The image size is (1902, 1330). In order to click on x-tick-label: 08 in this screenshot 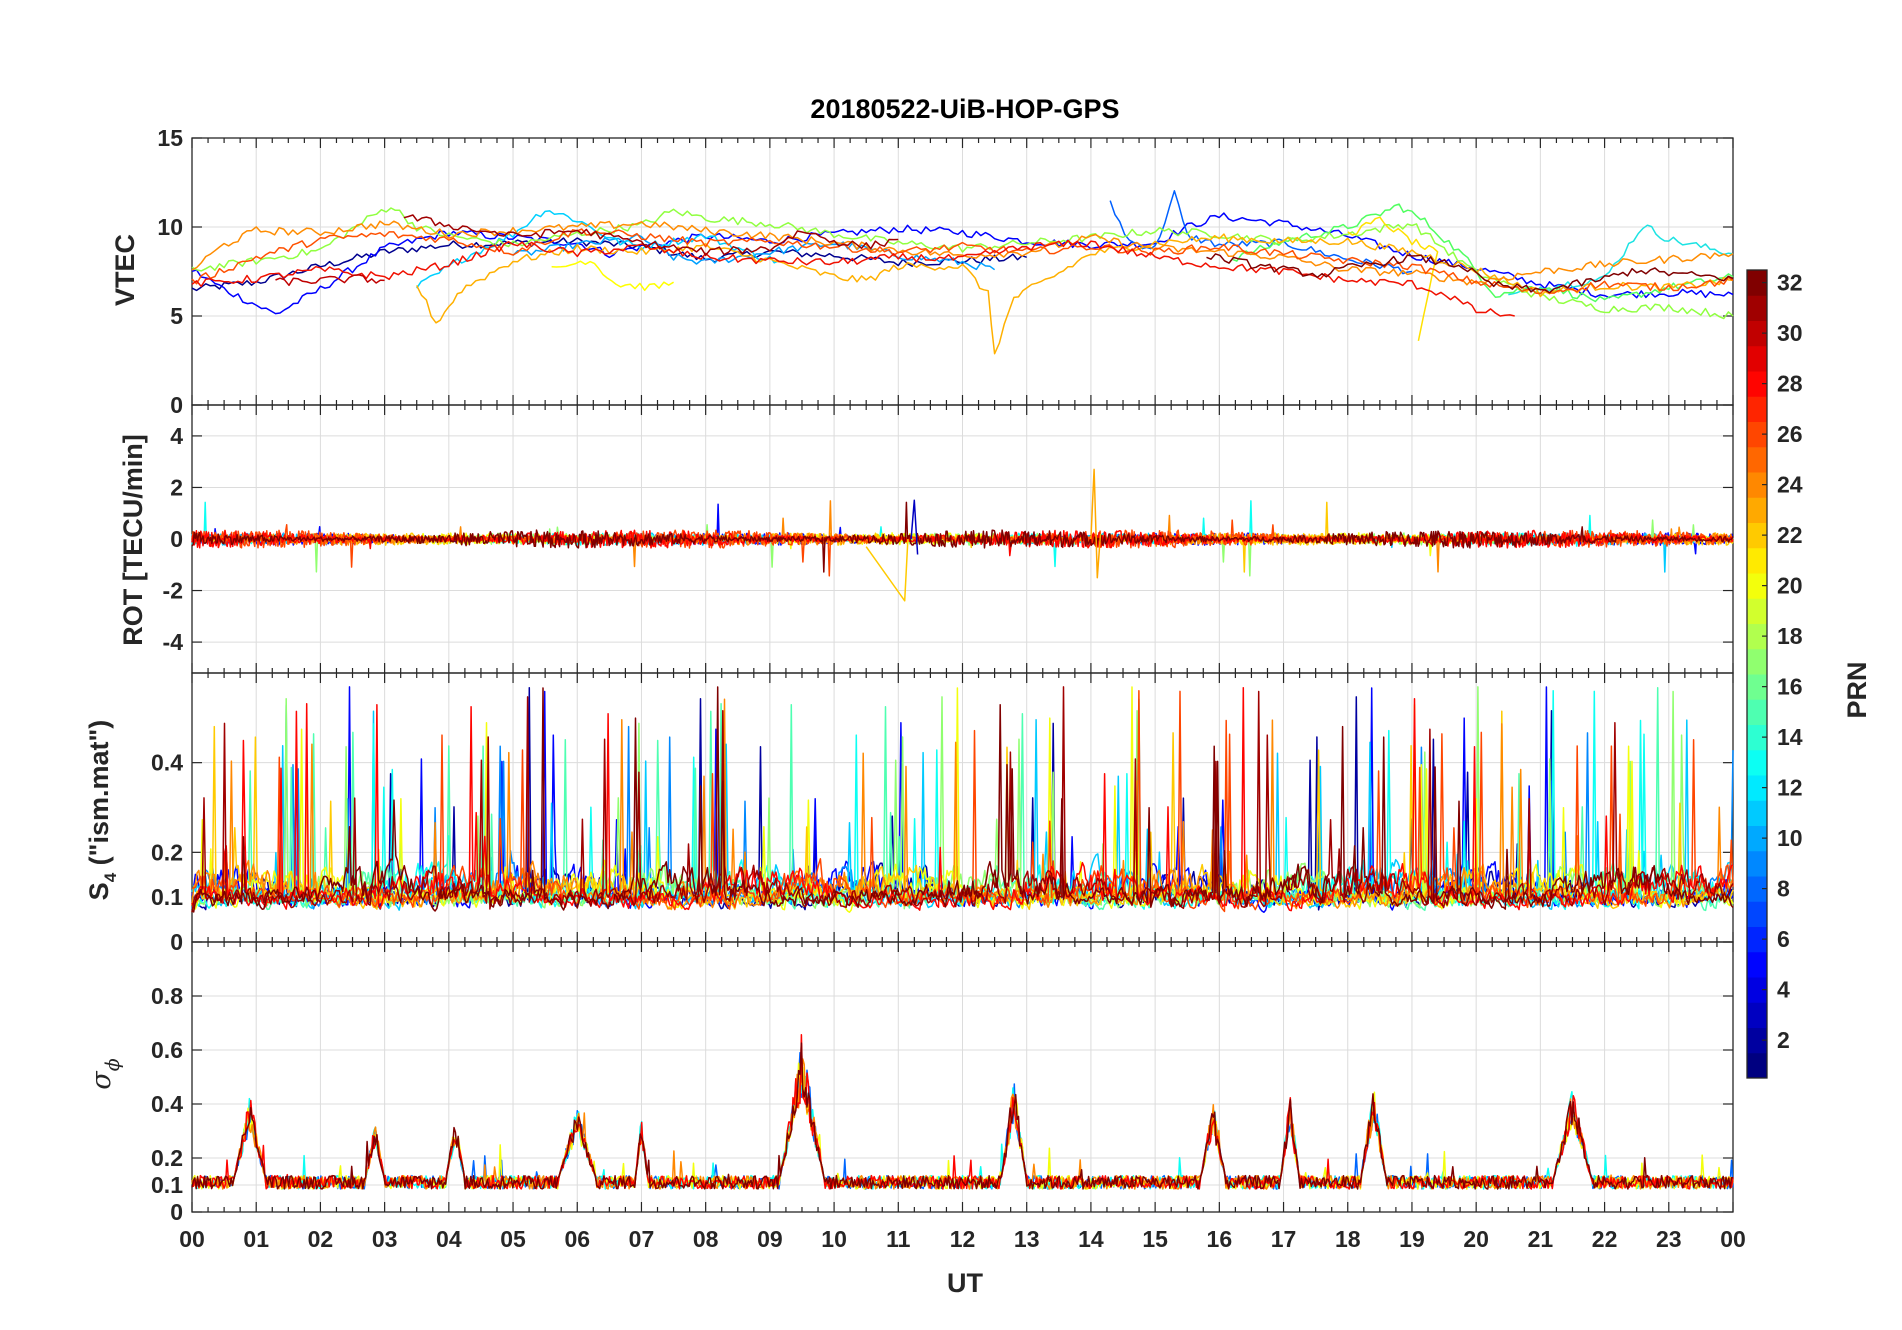, I will do `click(706, 1239)`.